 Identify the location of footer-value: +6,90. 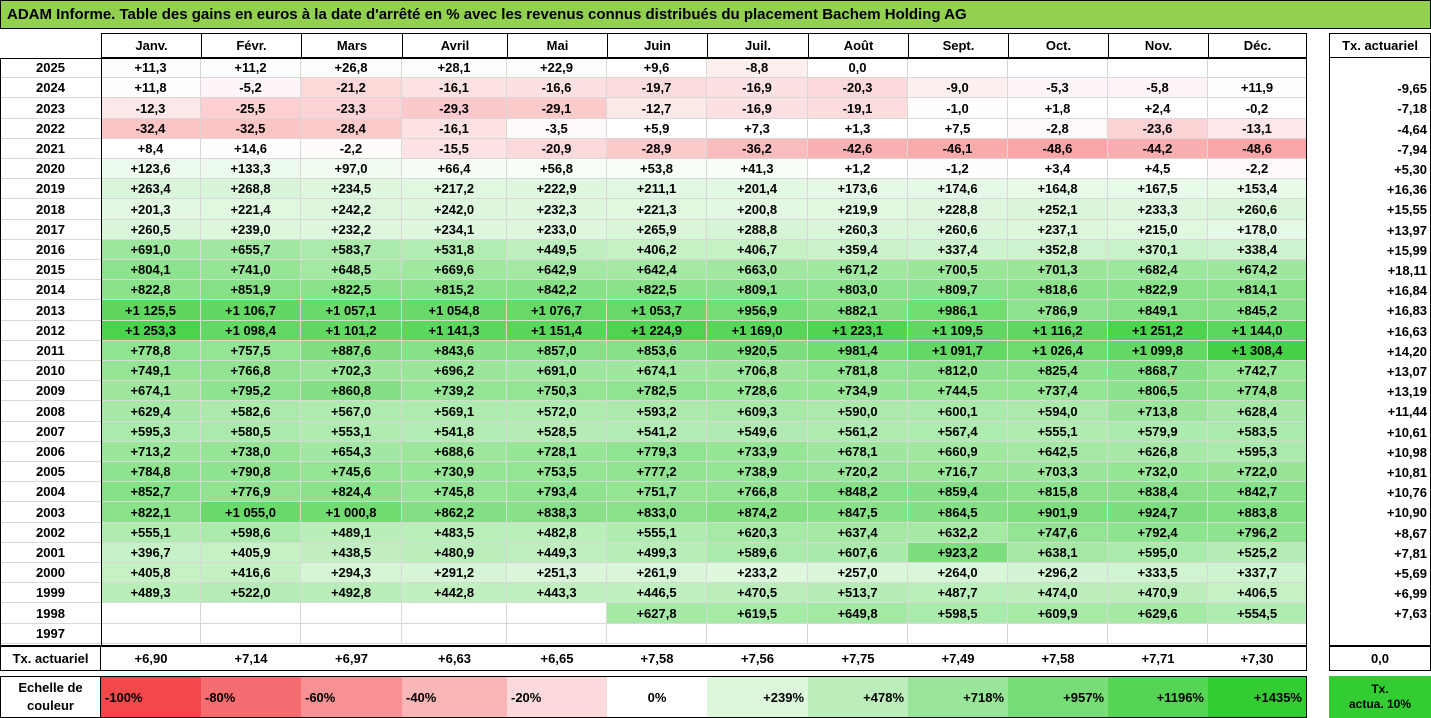
(151, 658).